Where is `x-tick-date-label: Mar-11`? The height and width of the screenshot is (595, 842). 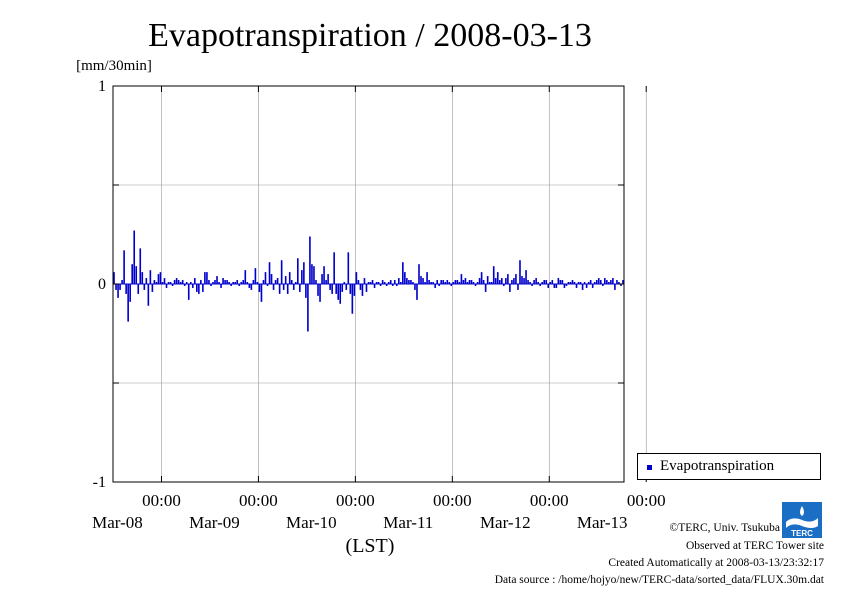
x-tick-date-label: Mar-11 is located at coordinates (408, 522).